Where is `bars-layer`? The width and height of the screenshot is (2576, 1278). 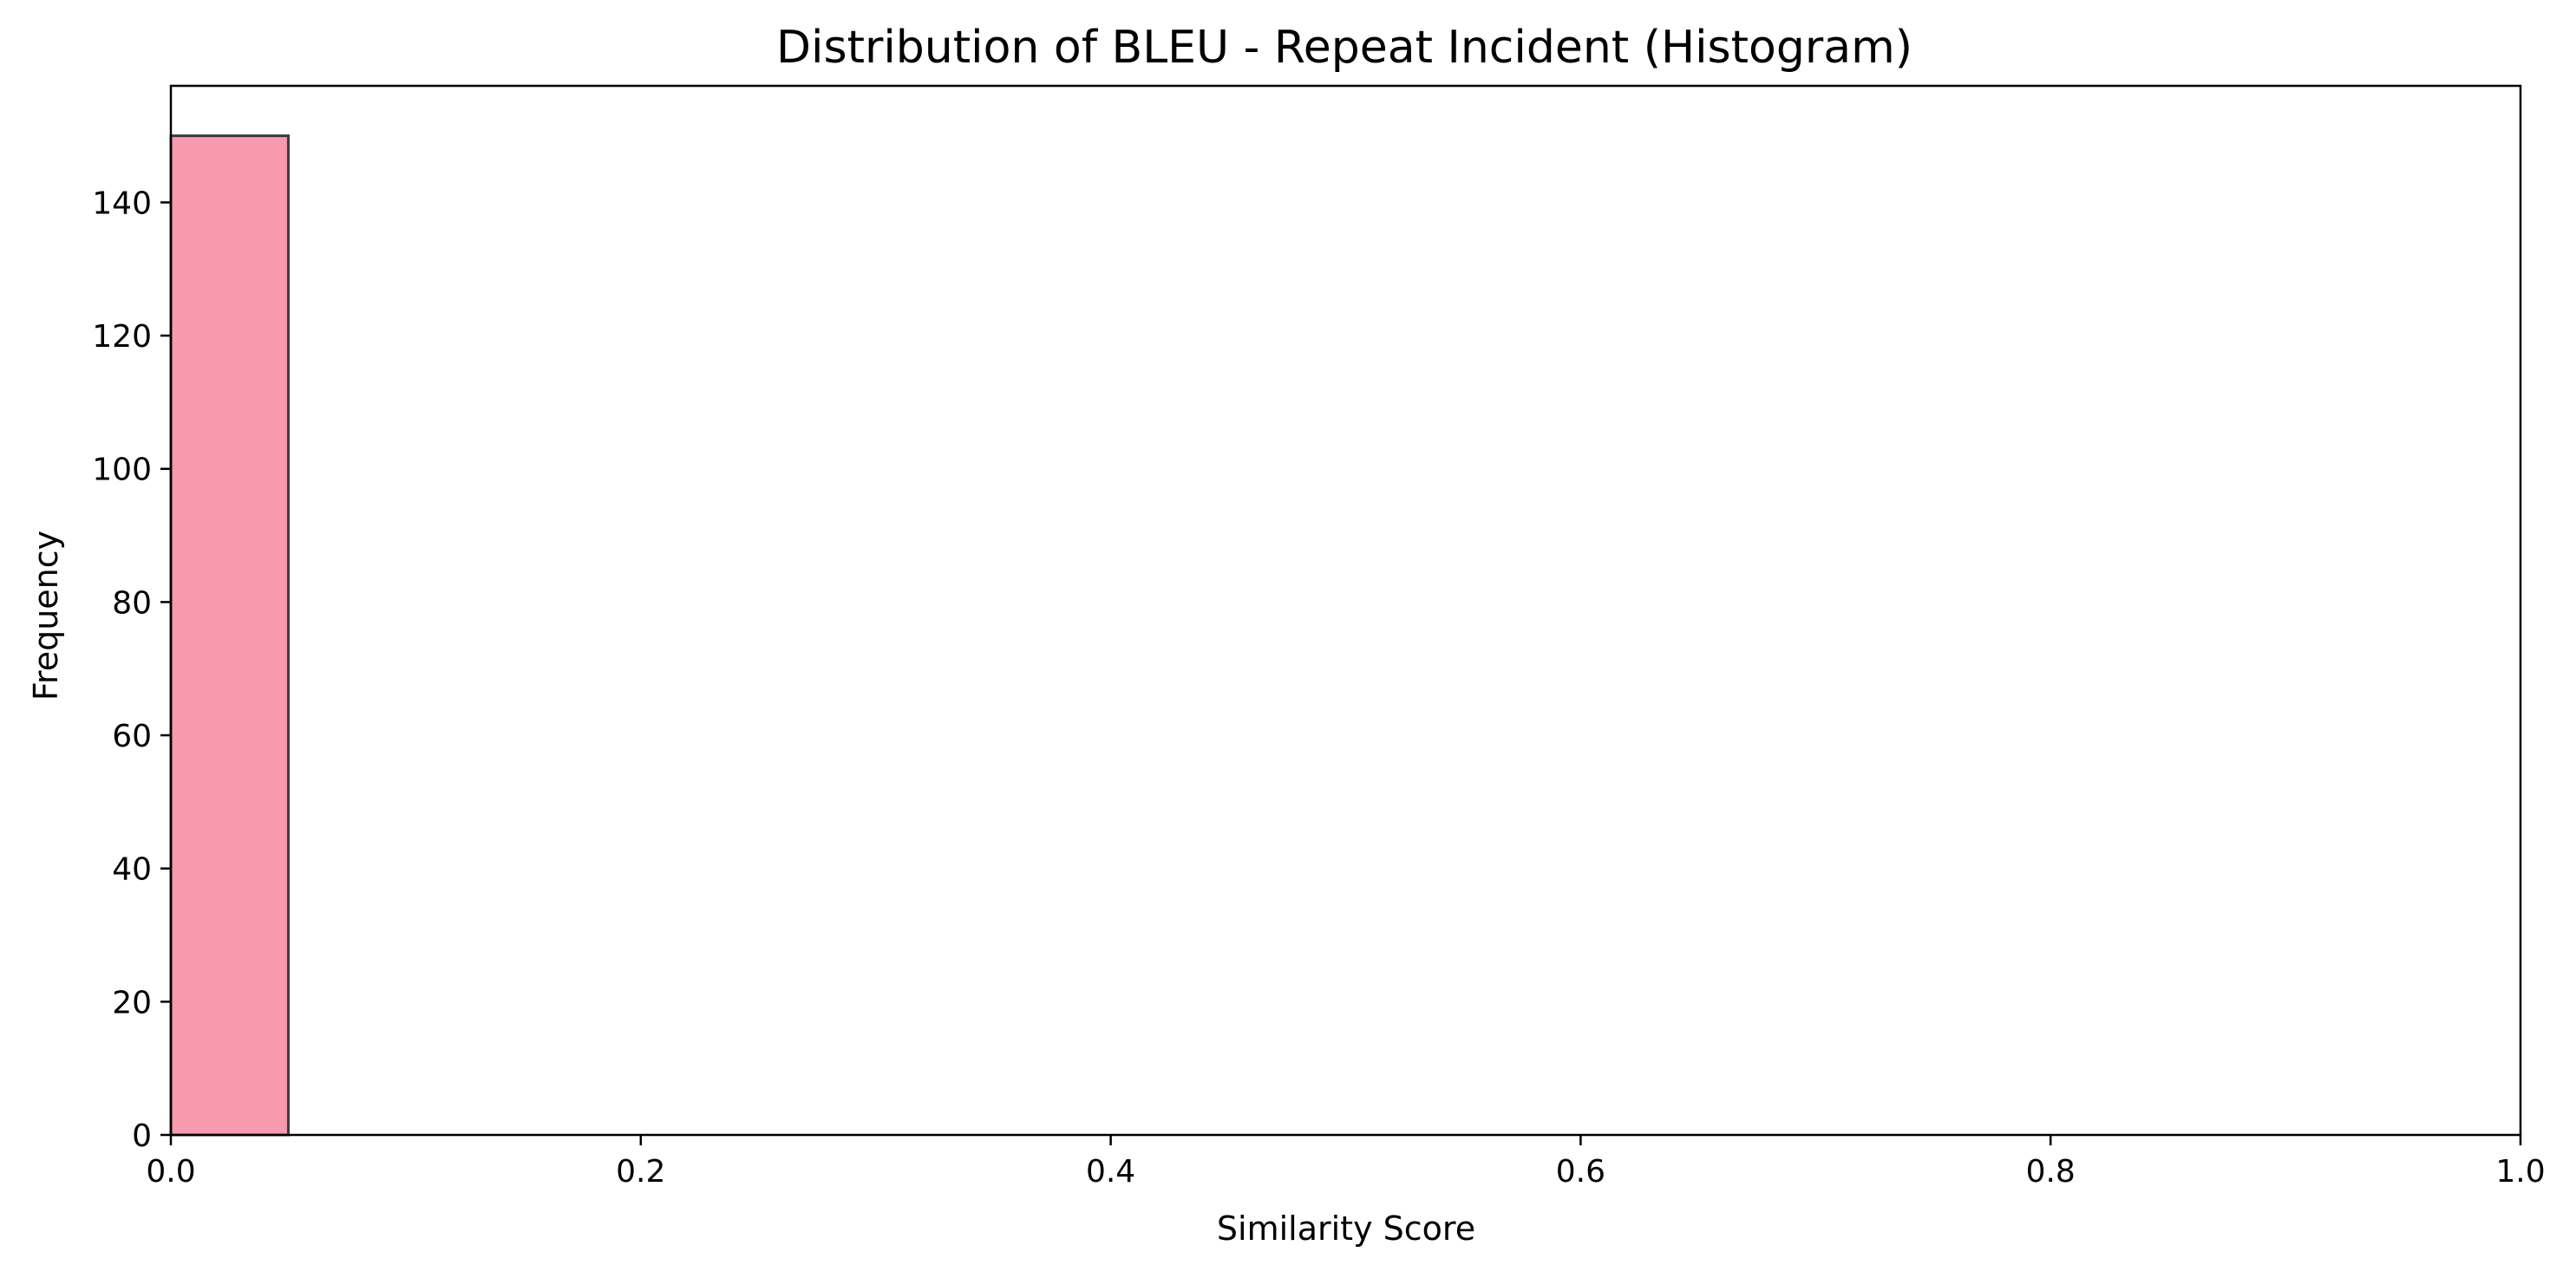 bars-layer is located at coordinates (229, 635).